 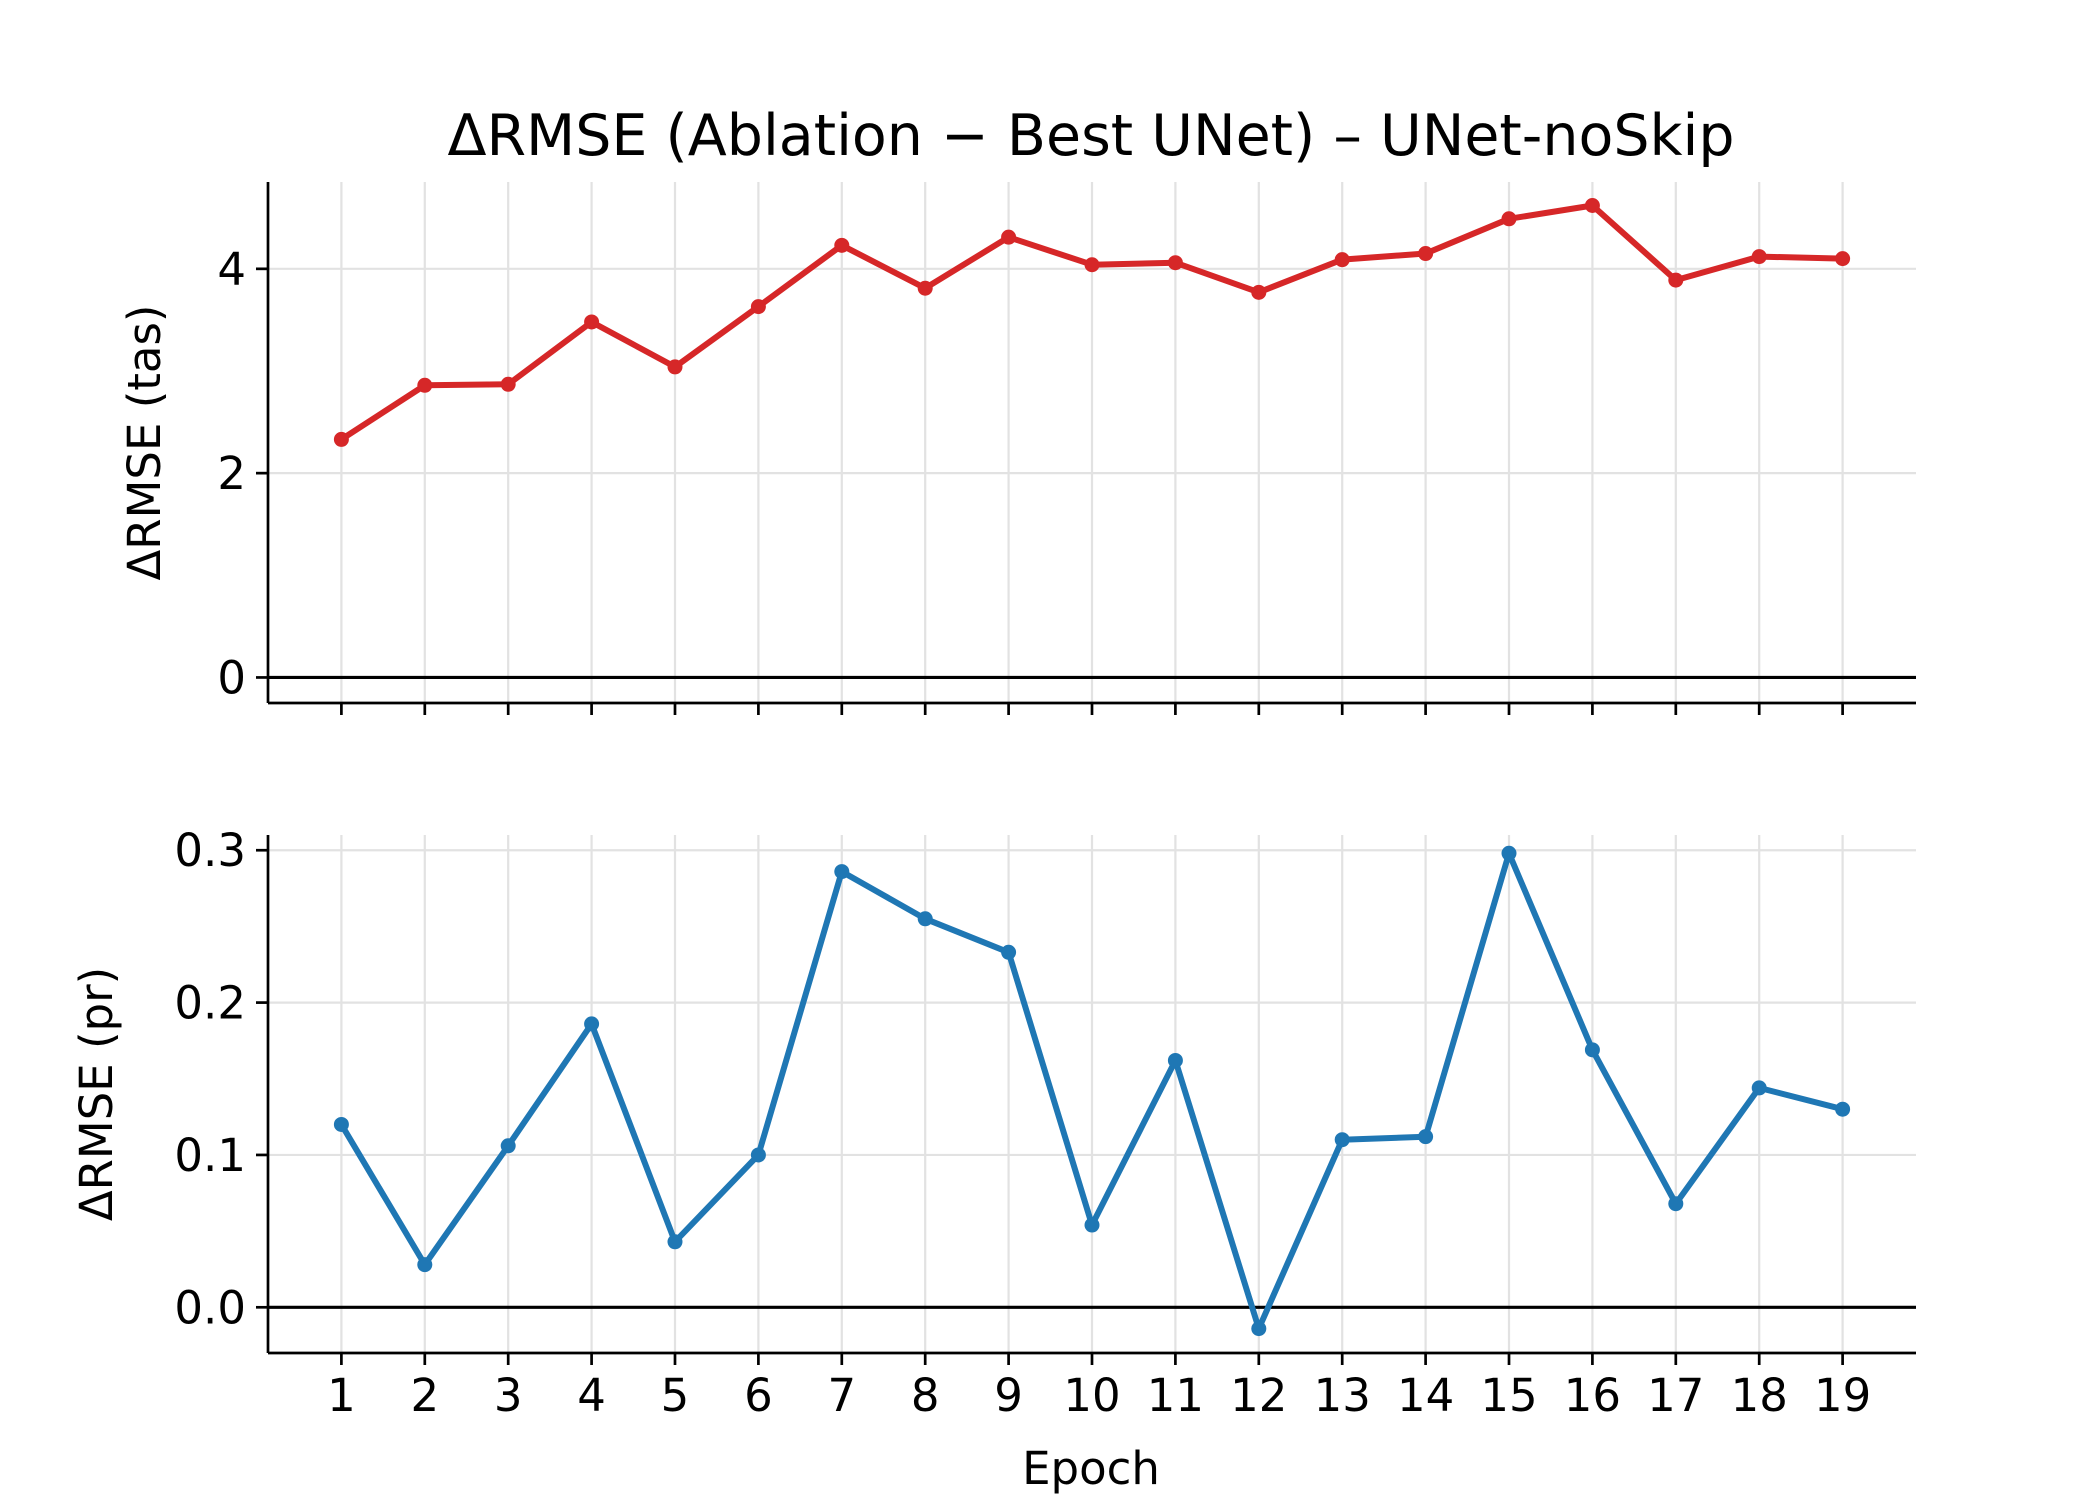 What do you see at coordinates (1592, 1395) in the screenshot?
I see `x-tick-label: 16` at bounding box center [1592, 1395].